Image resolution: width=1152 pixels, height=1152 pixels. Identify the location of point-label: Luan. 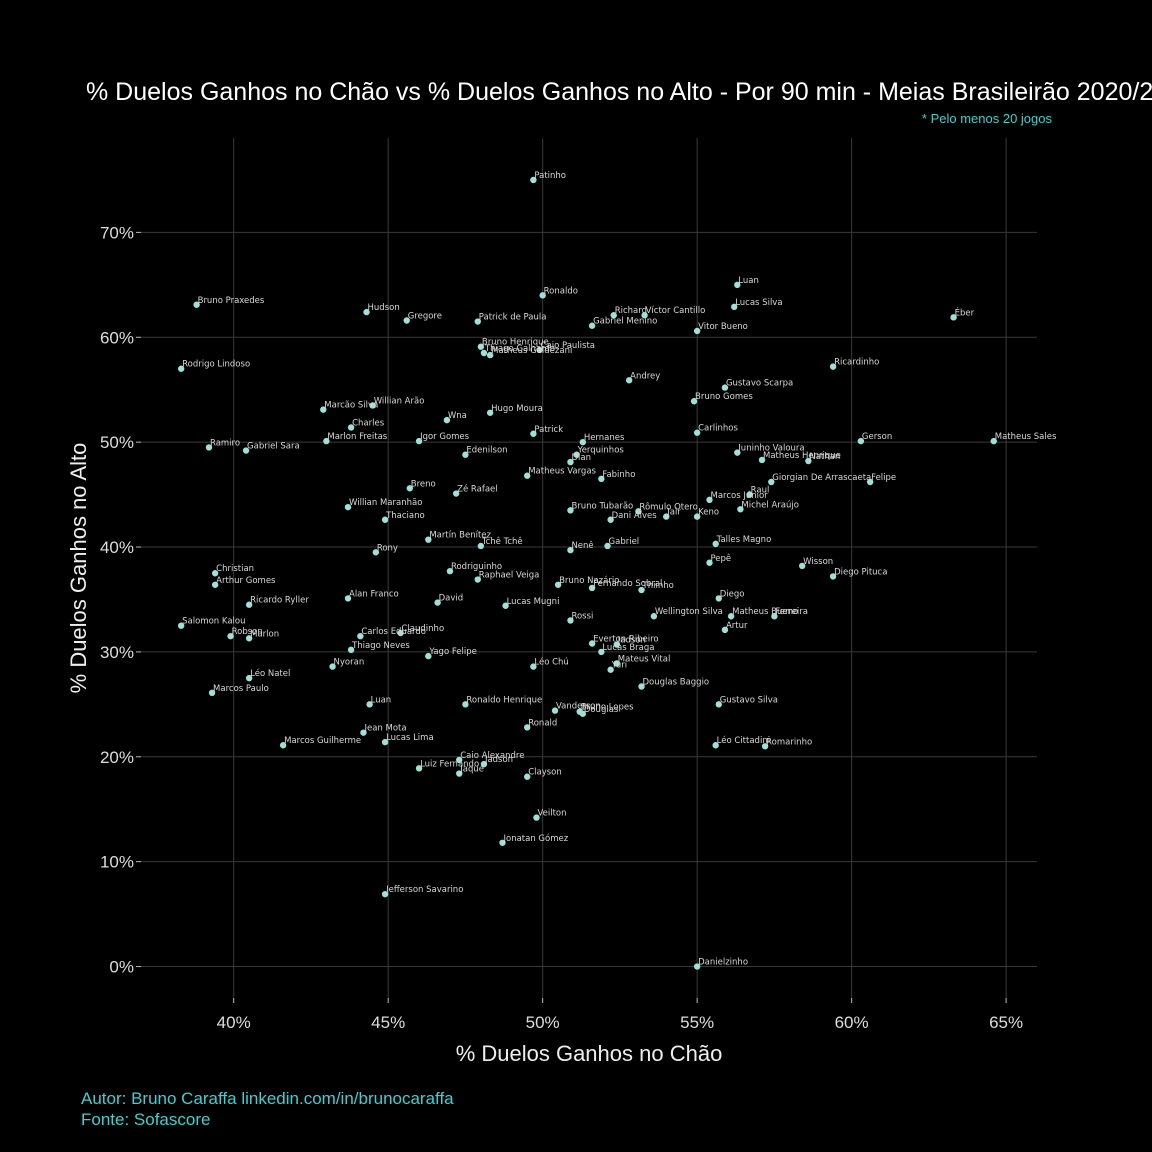
(381, 700).